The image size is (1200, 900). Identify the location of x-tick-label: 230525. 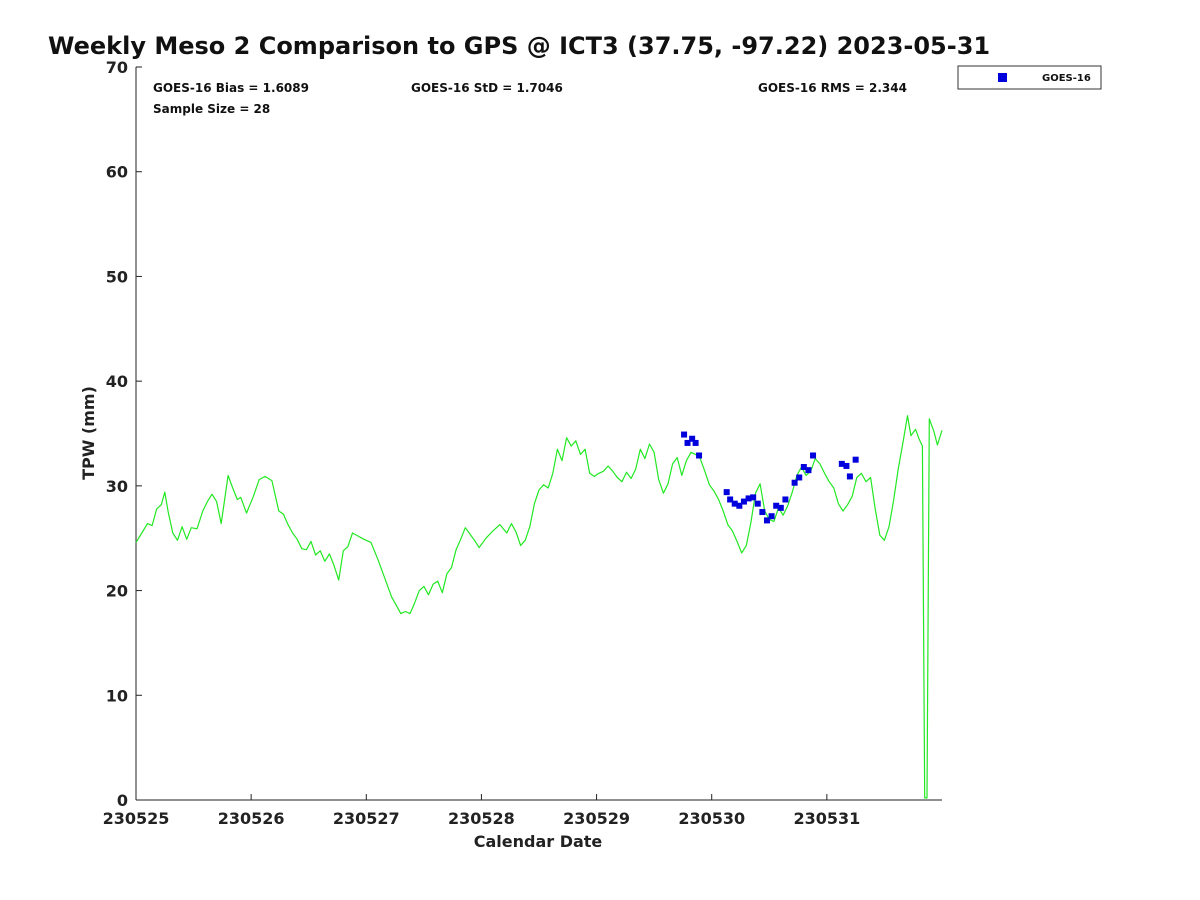
(136, 818).